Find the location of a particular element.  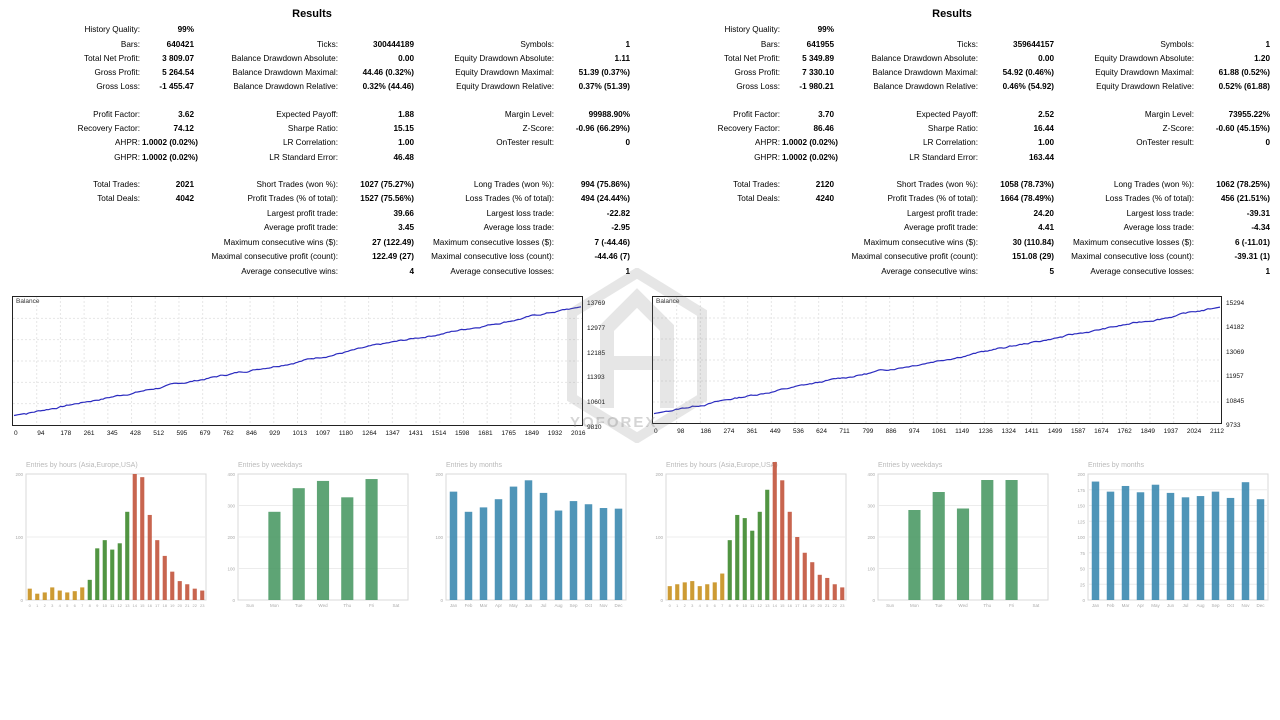

x-tick-label: 1 is located at coordinates (677, 605).